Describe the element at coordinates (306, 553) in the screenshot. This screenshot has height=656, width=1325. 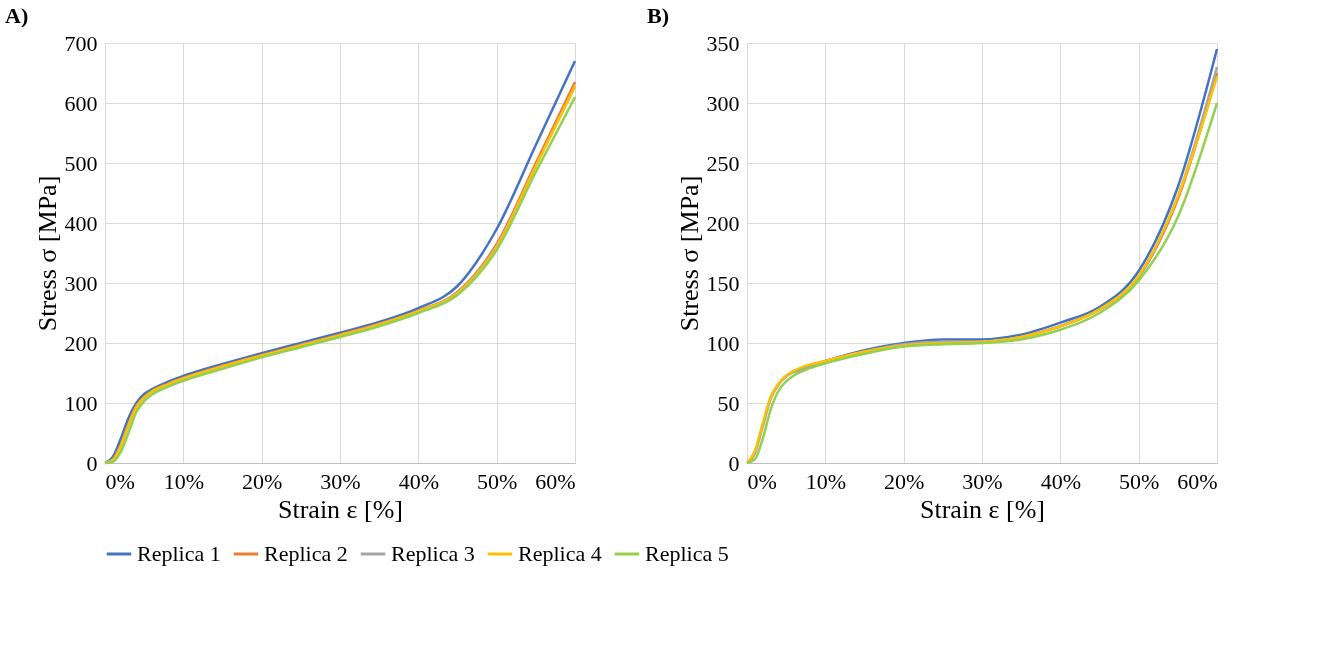
I see `legend-label: Replica 2` at that location.